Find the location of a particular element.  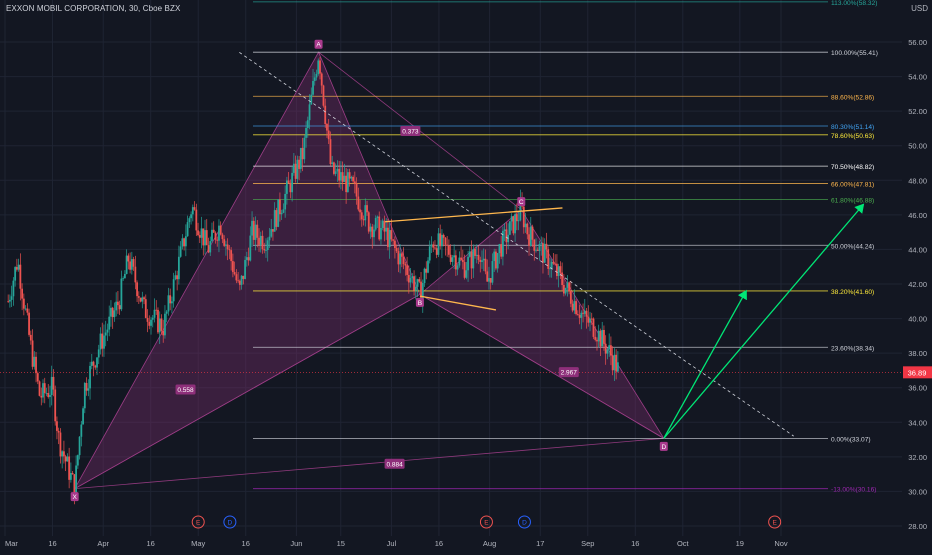

event-marker is located at coordinates (230, 522).